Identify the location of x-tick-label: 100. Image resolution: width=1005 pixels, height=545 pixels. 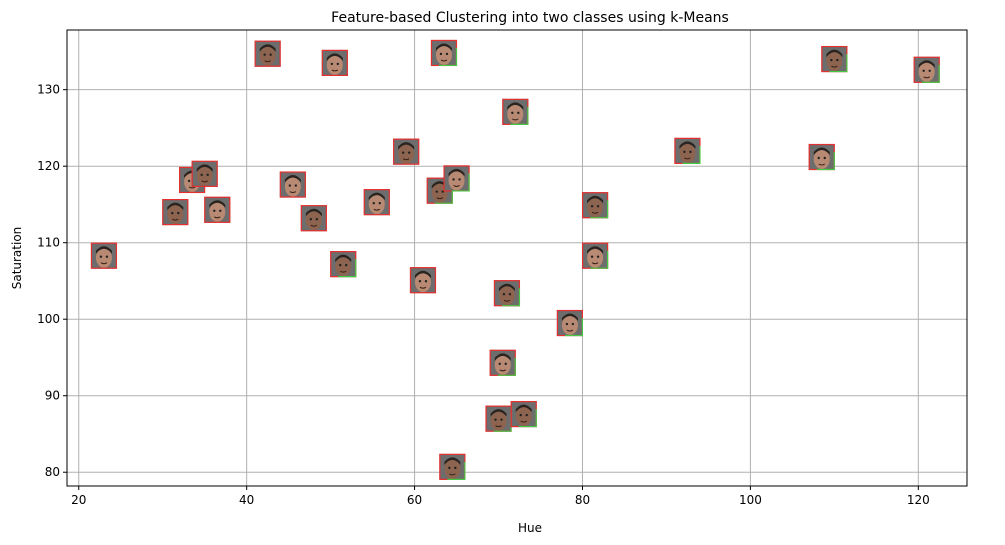
(750, 500).